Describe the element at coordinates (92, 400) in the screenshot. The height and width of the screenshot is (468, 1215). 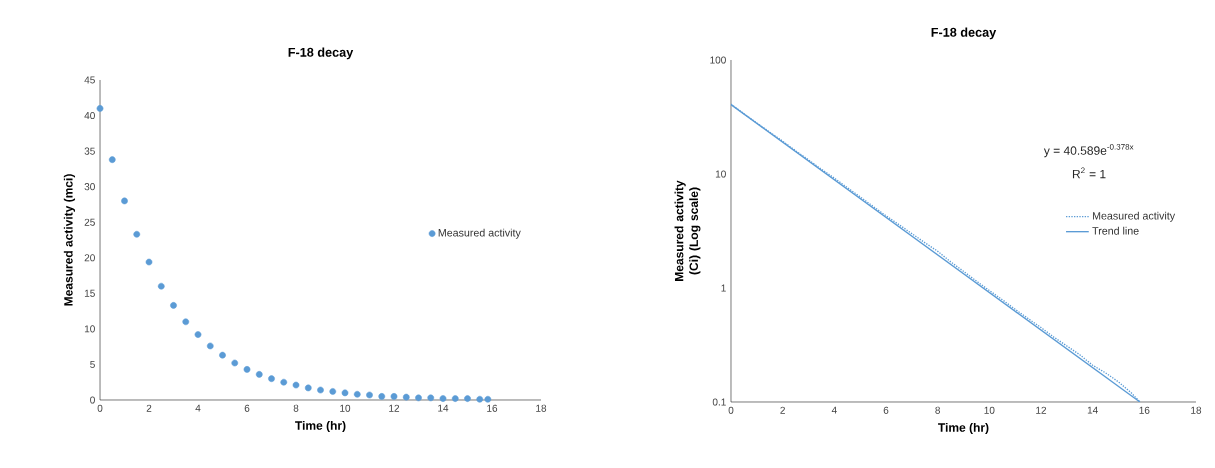
I see `y-tick-label: 0` at that location.